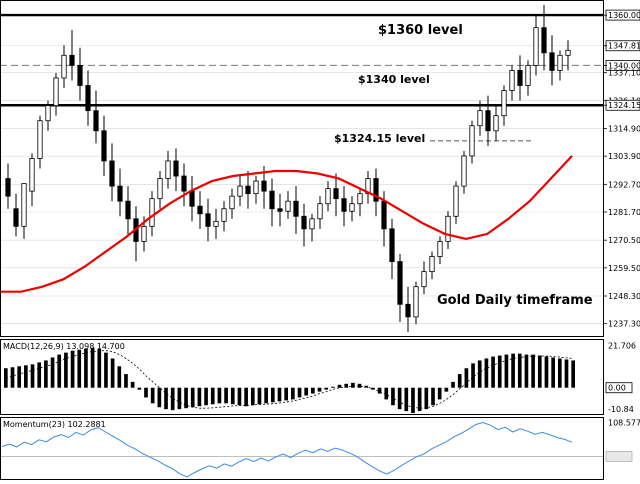 The image size is (640, 484). I want to click on chart-annotation: Gold Daily timeframe, so click(515, 300).